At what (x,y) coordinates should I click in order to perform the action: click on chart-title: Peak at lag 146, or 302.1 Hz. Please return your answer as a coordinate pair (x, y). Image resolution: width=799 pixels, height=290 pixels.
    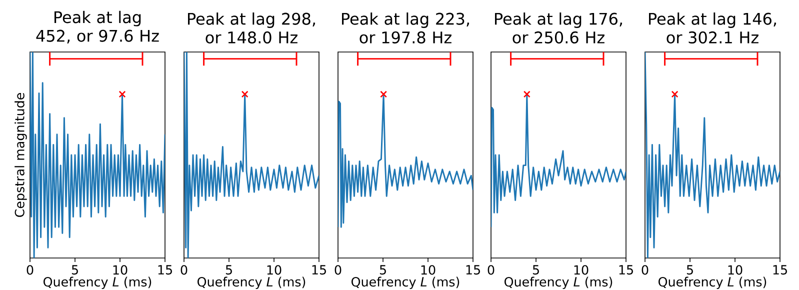
    Looking at the image, I should click on (712, 28).